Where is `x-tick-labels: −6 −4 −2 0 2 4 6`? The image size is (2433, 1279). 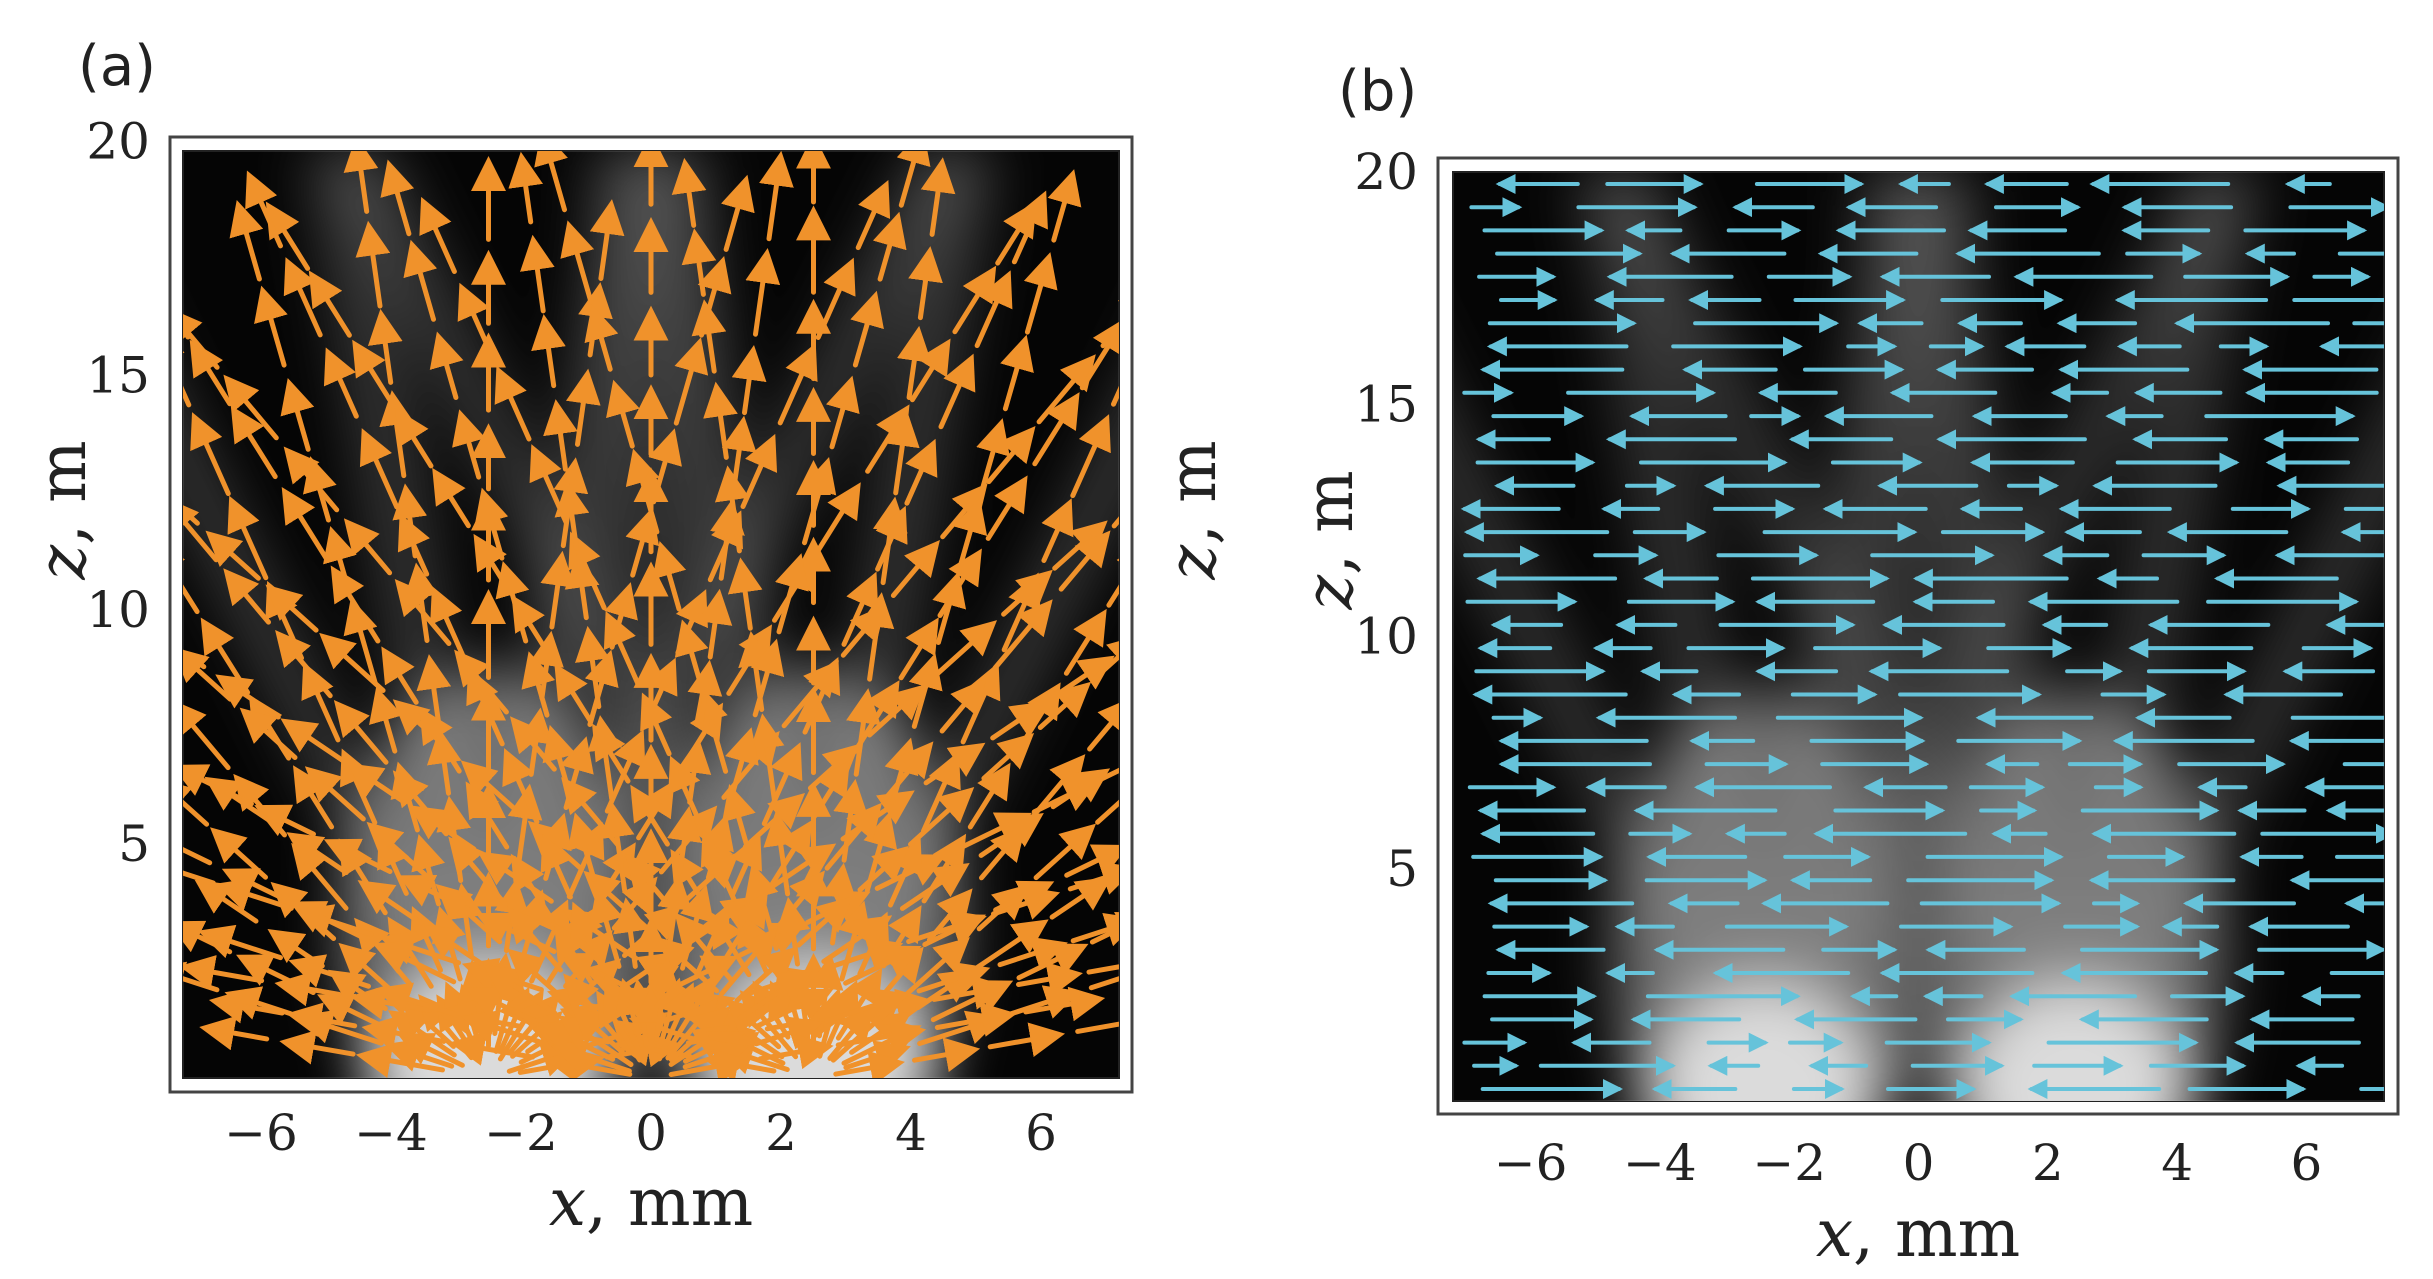
x-tick-labels: −6 −4 −2 0 2 4 6 is located at coordinates (1908, 1163).